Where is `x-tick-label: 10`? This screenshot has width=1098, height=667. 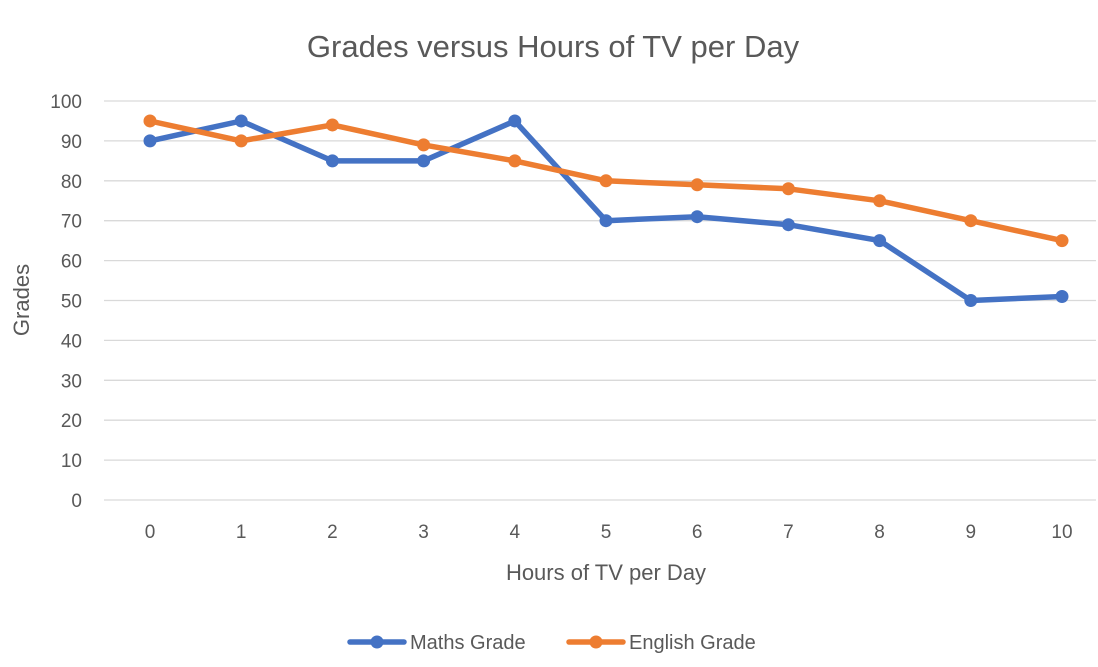
x-tick-label: 10 is located at coordinates (1061, 532).